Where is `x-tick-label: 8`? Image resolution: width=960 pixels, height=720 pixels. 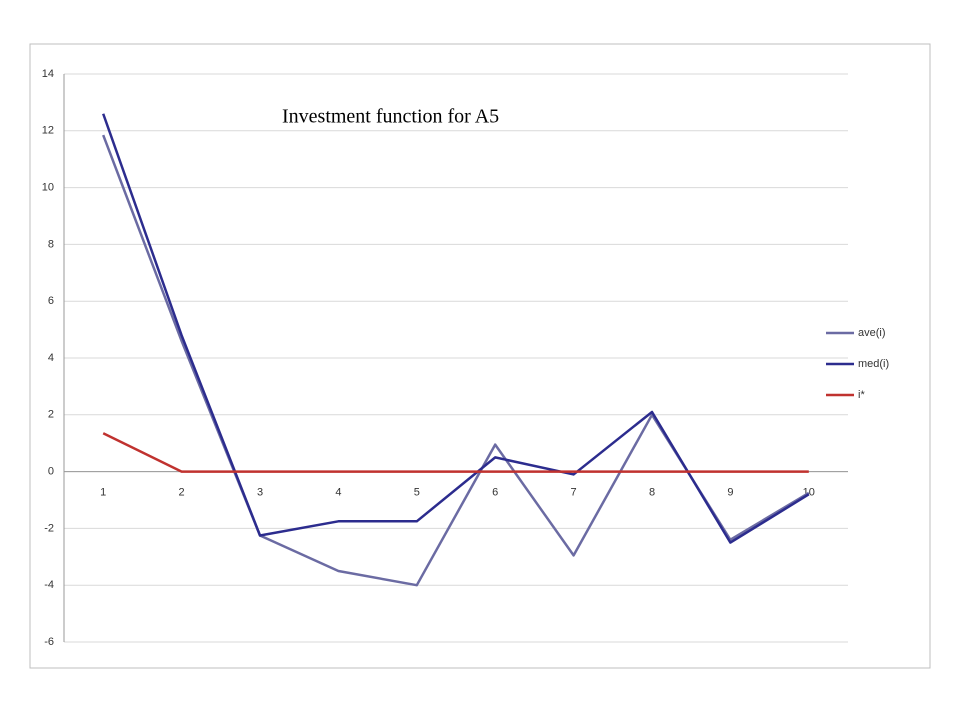
x-tick-label: 8 is located at coordinates (652, 493).